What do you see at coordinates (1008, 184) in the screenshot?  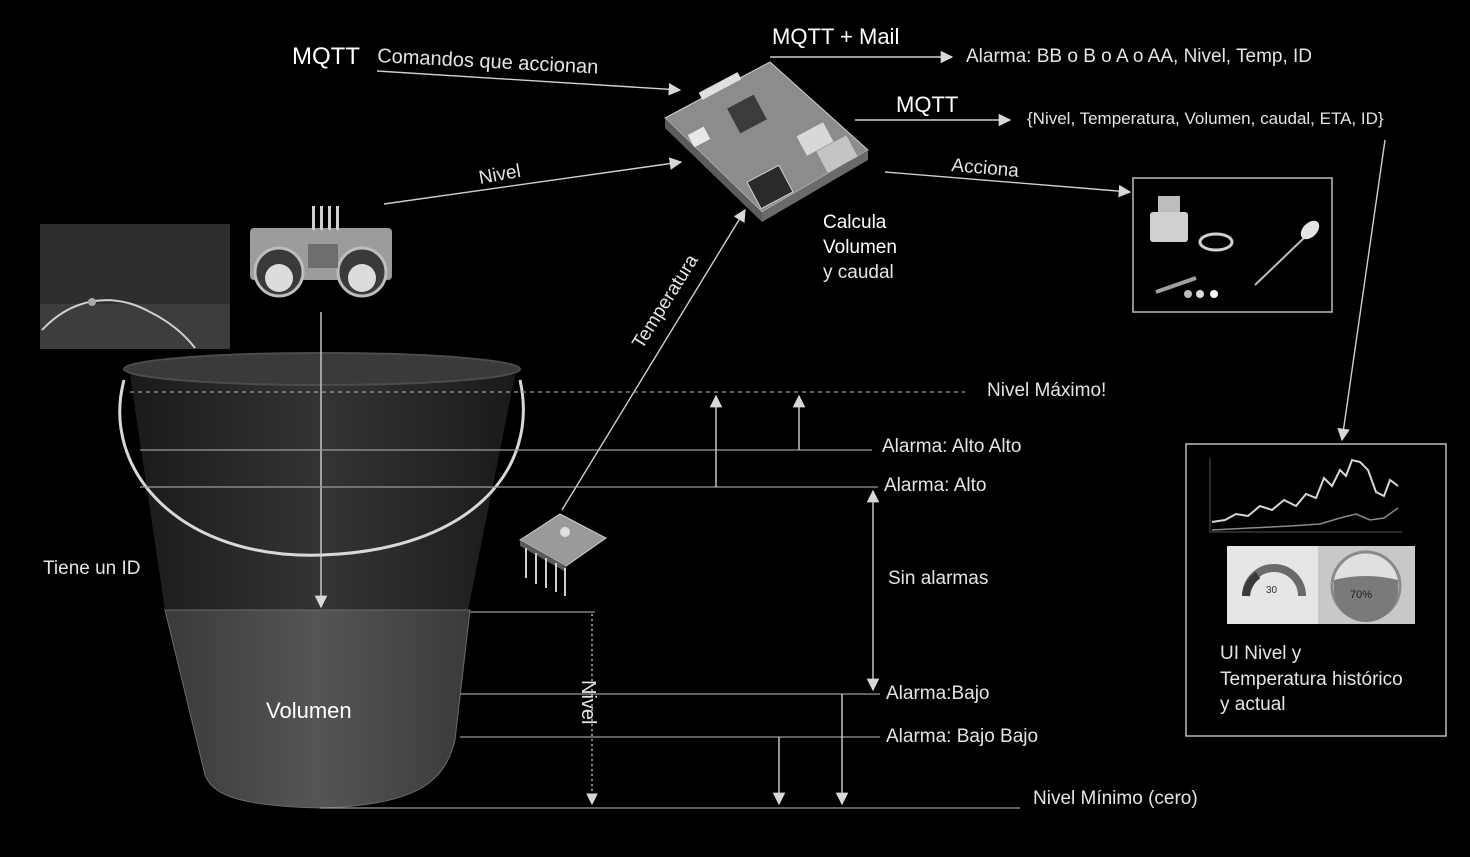 I see `acciona-arrow` at bounding box center [1008, 184].